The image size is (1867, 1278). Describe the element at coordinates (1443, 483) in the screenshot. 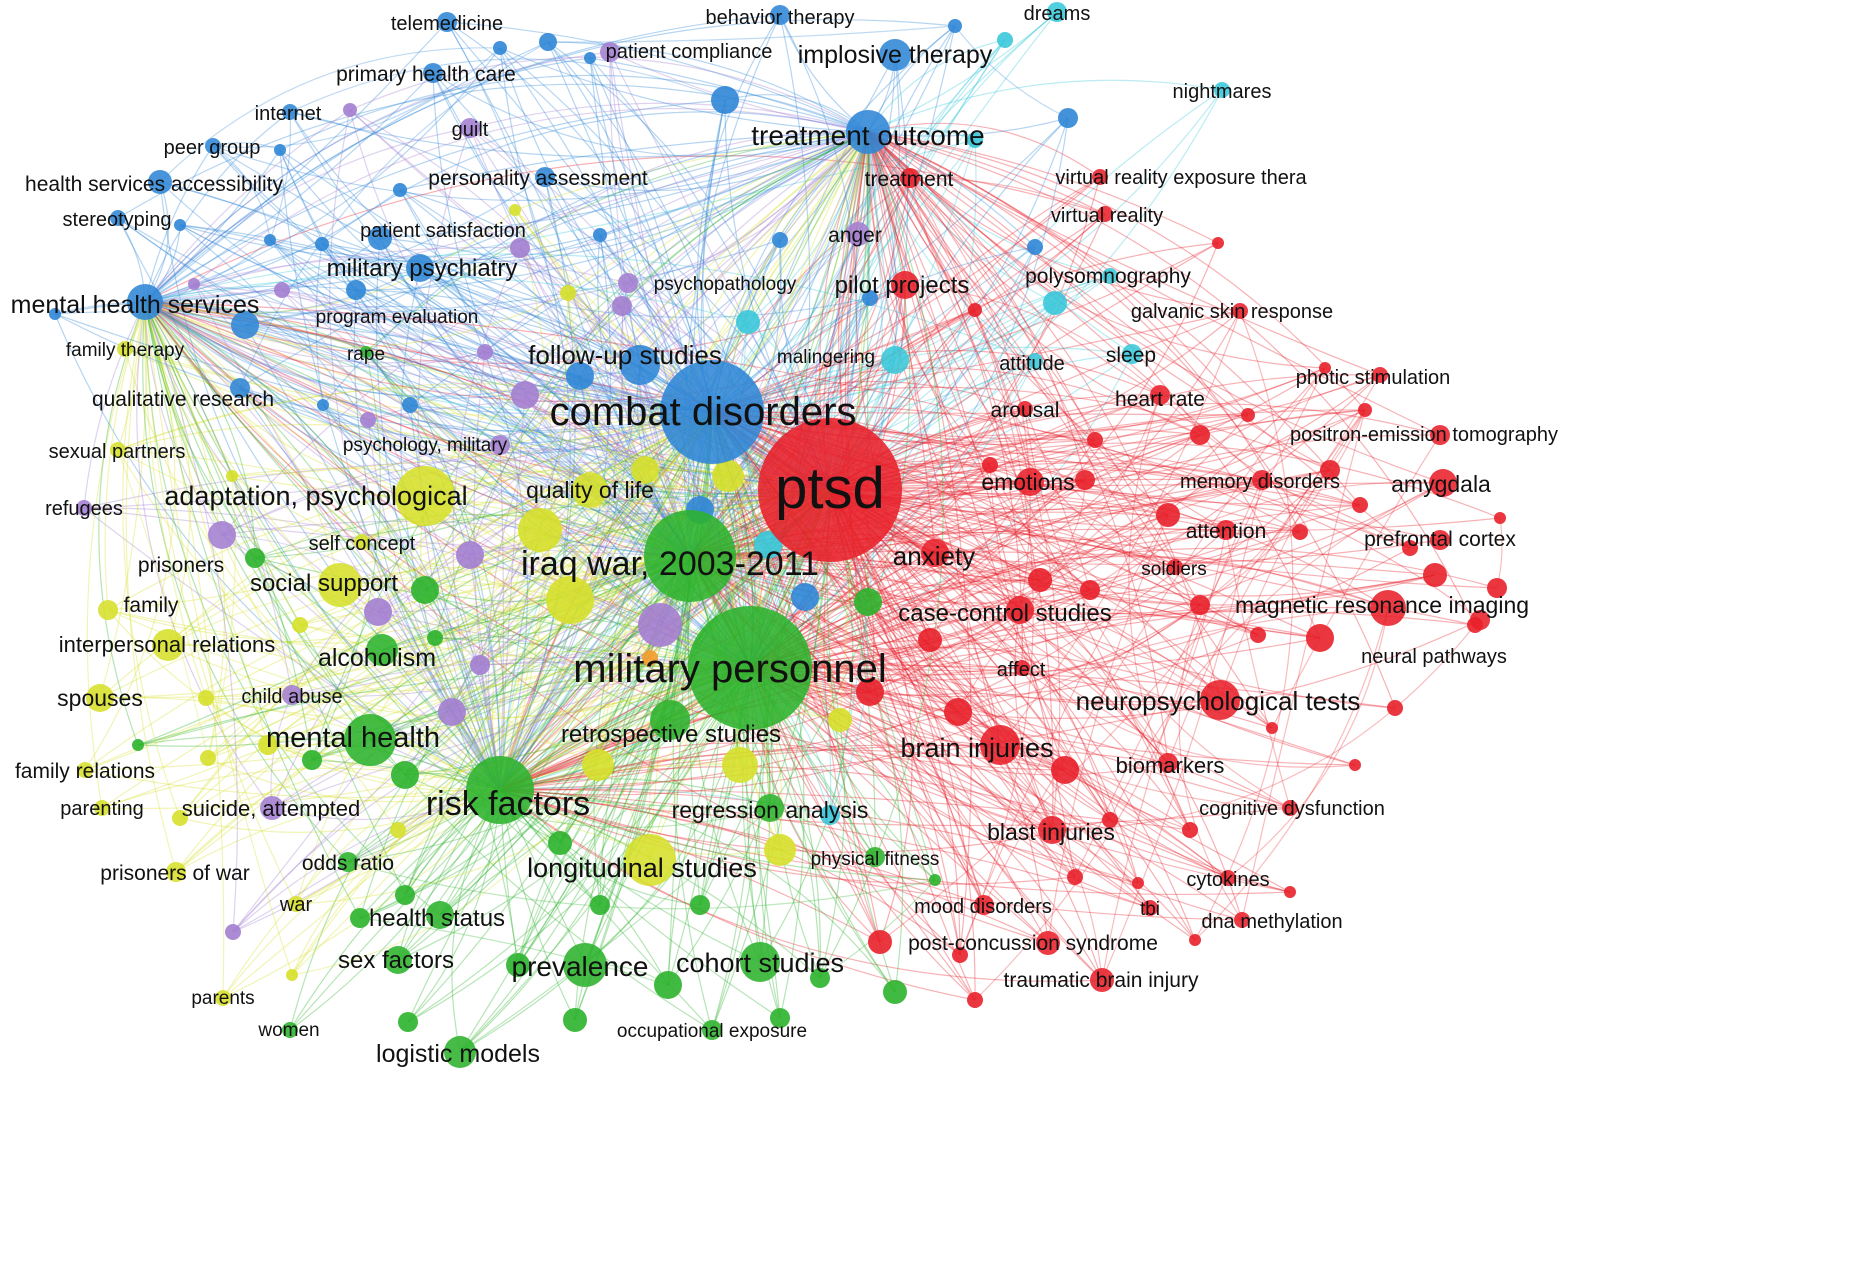

I see `node-amygdala` at that location.